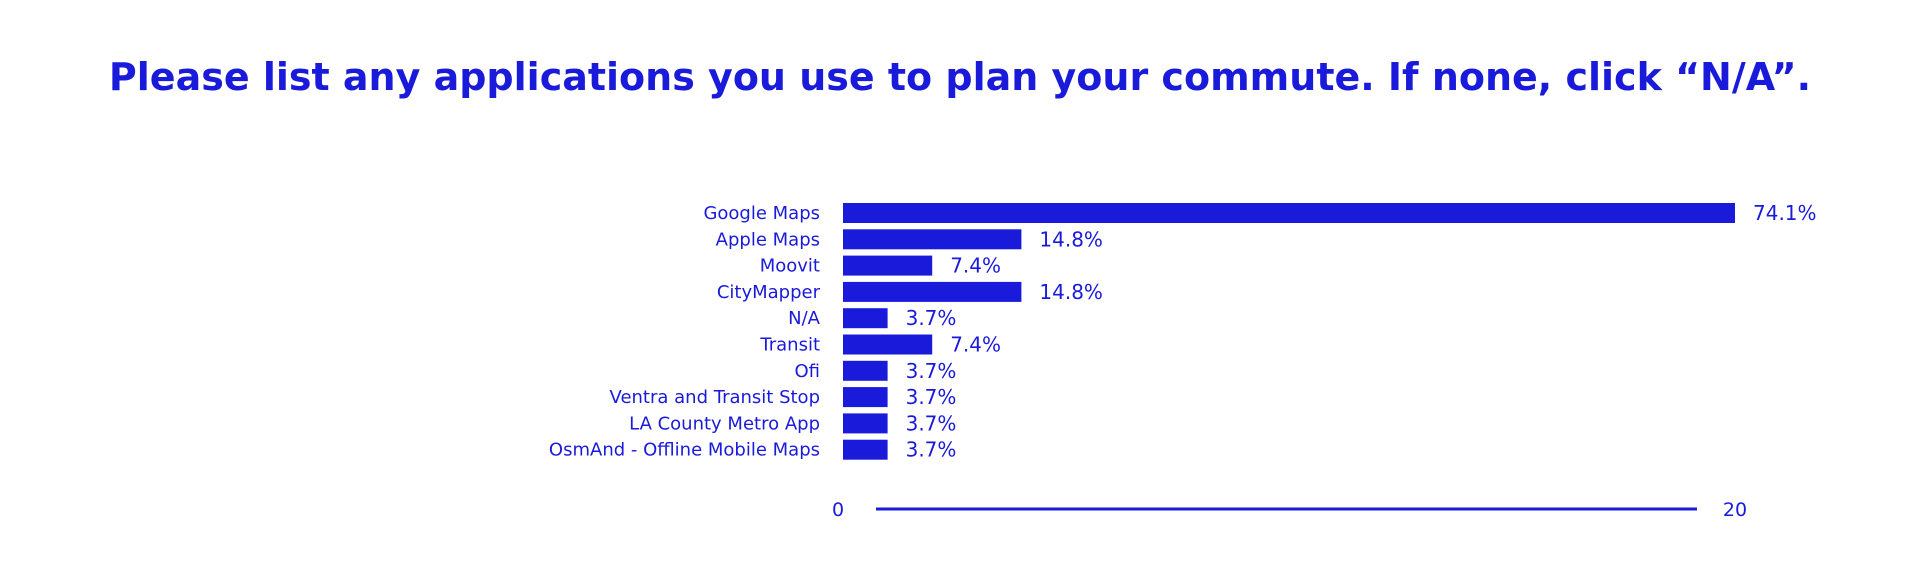 This screenshot has width=1920, height=564. What do you see at coordinates (684, 450) in the screenshot?
I see `category-label: OsmAnd - Offline Mobile Maps` at bounding box center [684, 450].